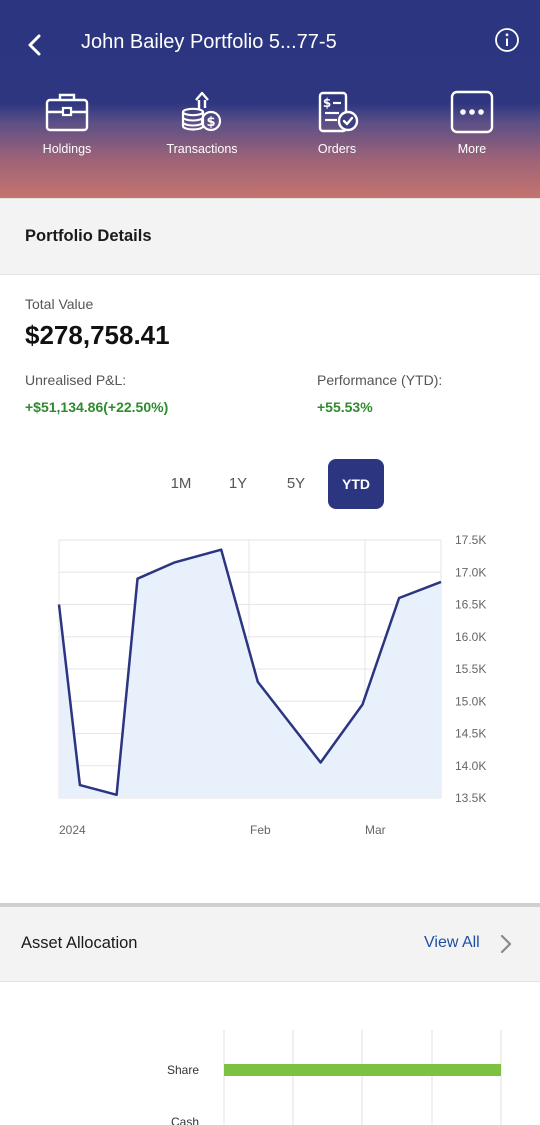 Image resolution: width=540 pixels, height=1125 pixels. I want to click on y-tick-label: 16.0K, so click(470, 637).